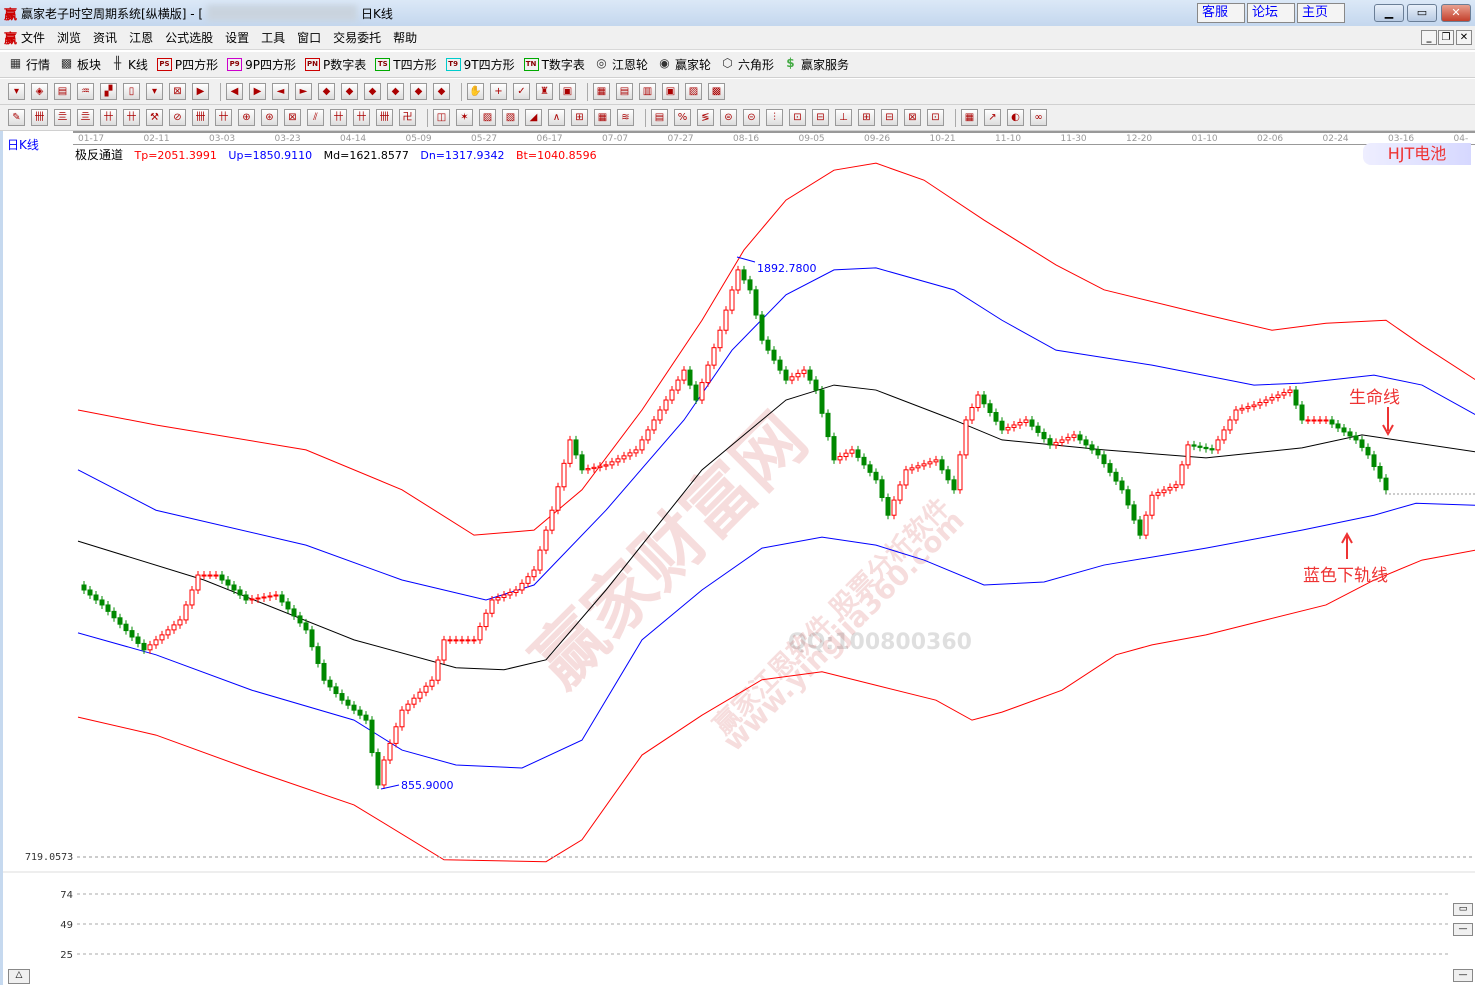  I want to click on tool-icon: ∧, so click(556, 117).